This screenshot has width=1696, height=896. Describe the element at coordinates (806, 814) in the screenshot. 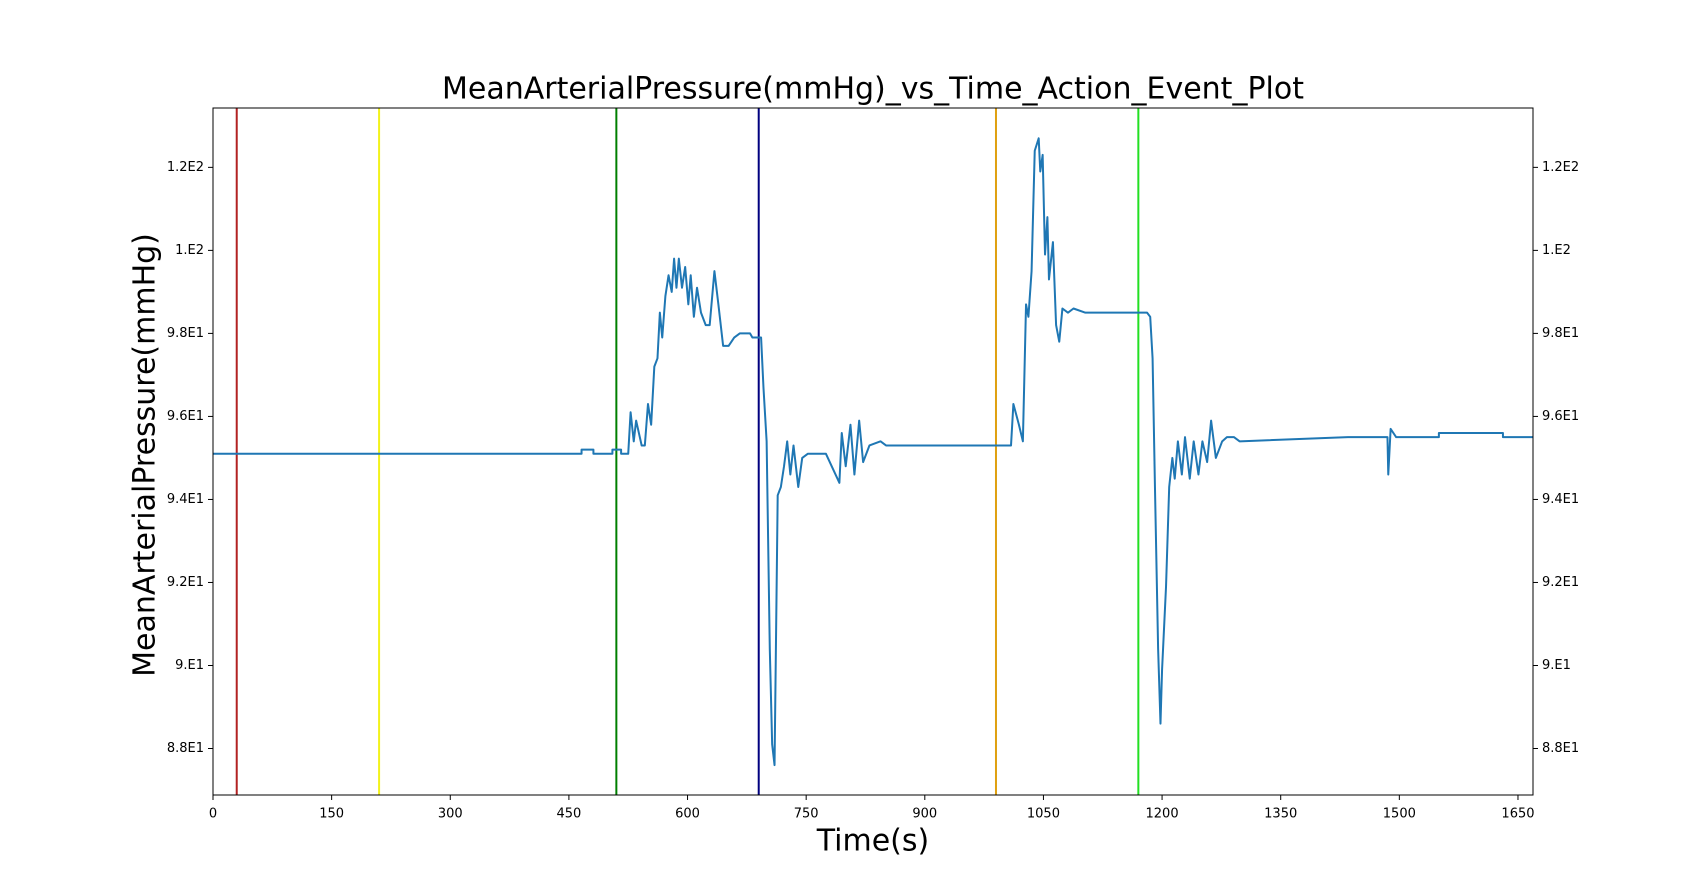

I see `x-tick-label: 750` at that location.